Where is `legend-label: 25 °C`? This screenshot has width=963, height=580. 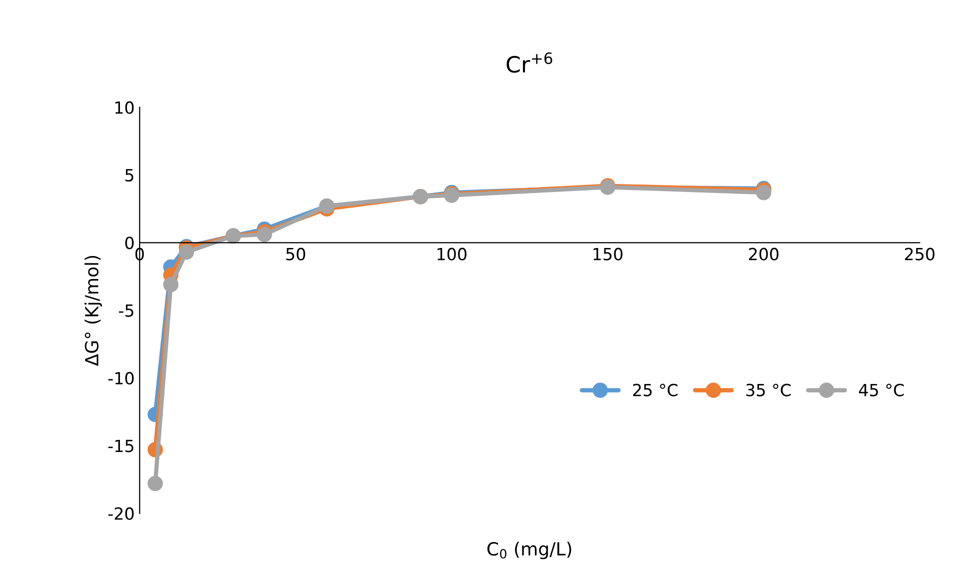
legend-label: 25 °C is located at coordinates (655, 390).